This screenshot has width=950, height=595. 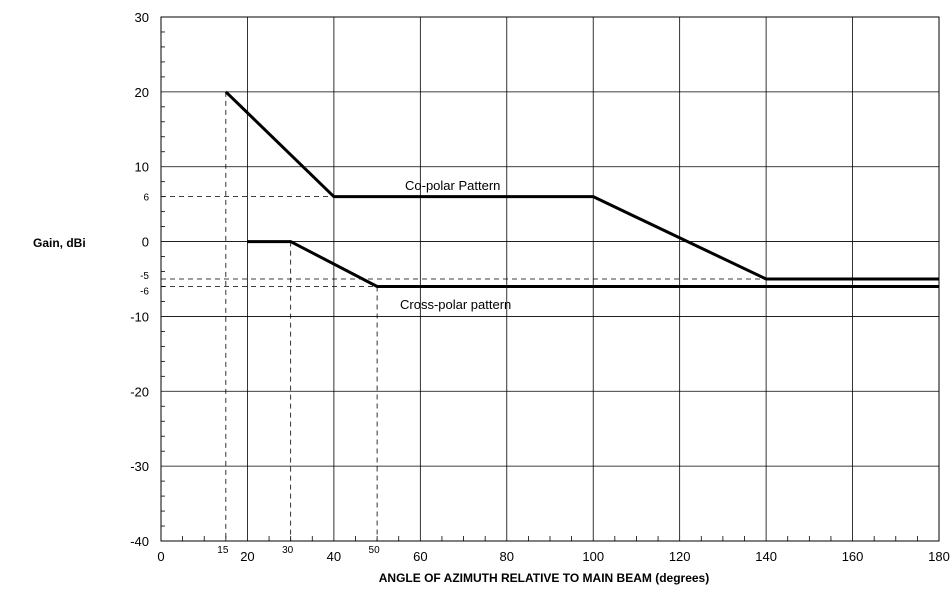 What do you see at coordinates (247, 556) in the screenshot?
I see `x-tick-label: 20` at bounding box center [247, 556].